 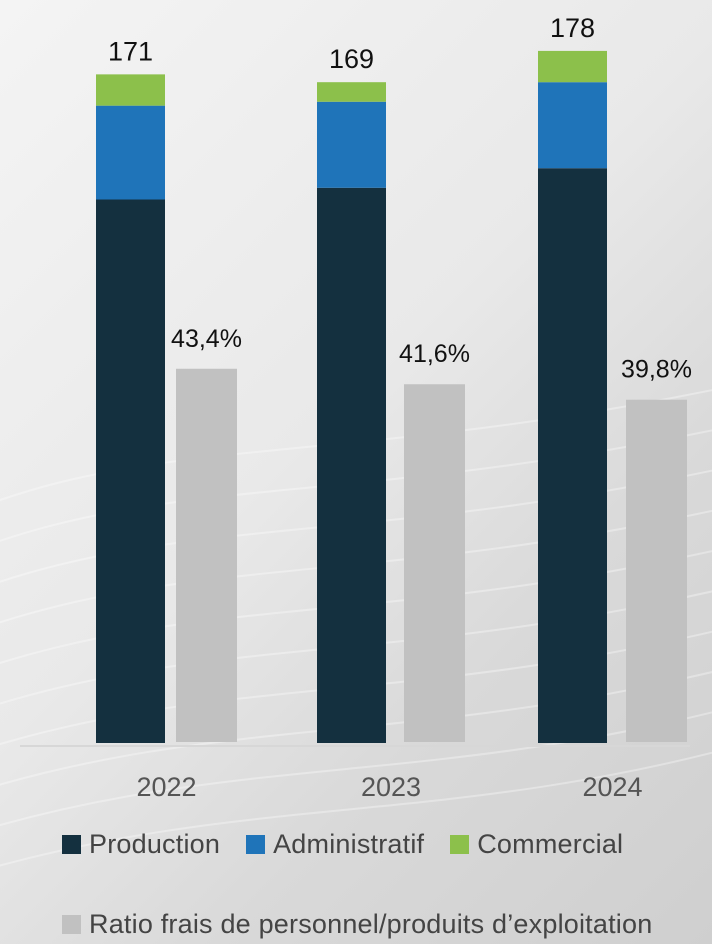 What do you see at coordinates (434, 563) in the screenshot?
I see `bar-ratio-2023` at bounding box center [434, 563].